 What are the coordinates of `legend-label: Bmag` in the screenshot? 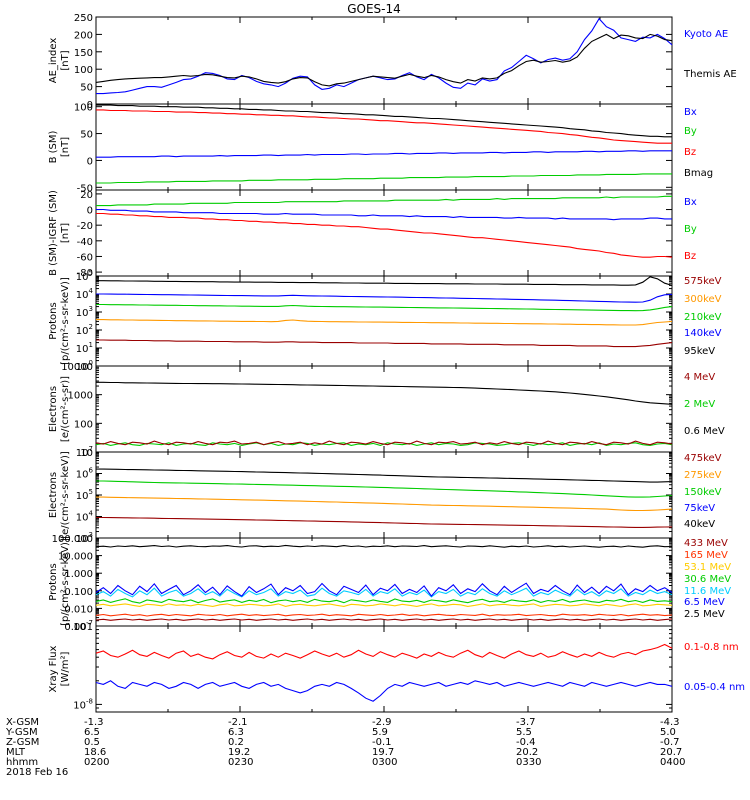 It's located at (698, 173).